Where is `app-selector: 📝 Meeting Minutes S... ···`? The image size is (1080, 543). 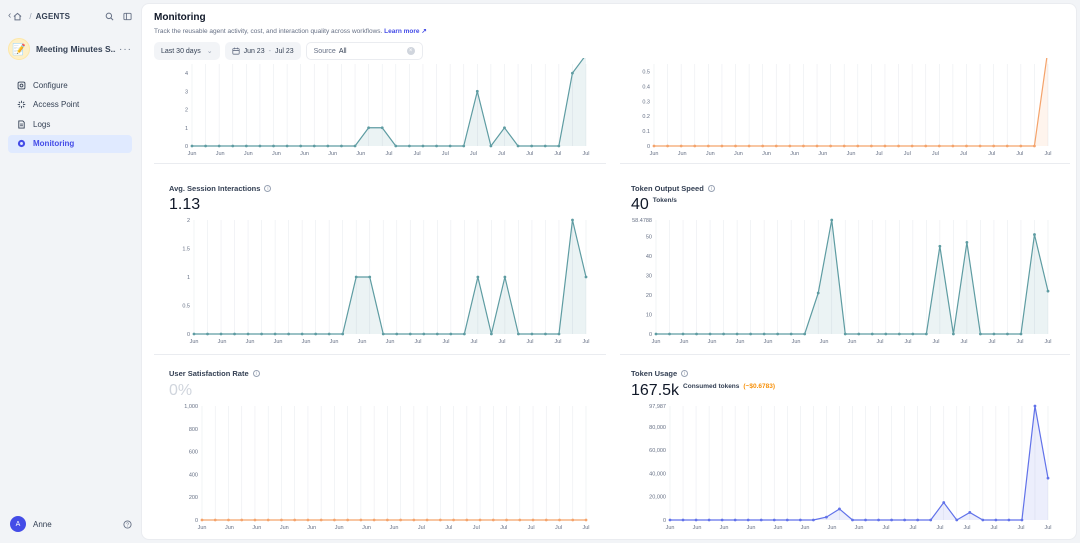 app-selector: 📝 Meeting Minutes S... ··· is located at coordinates (70, 49).